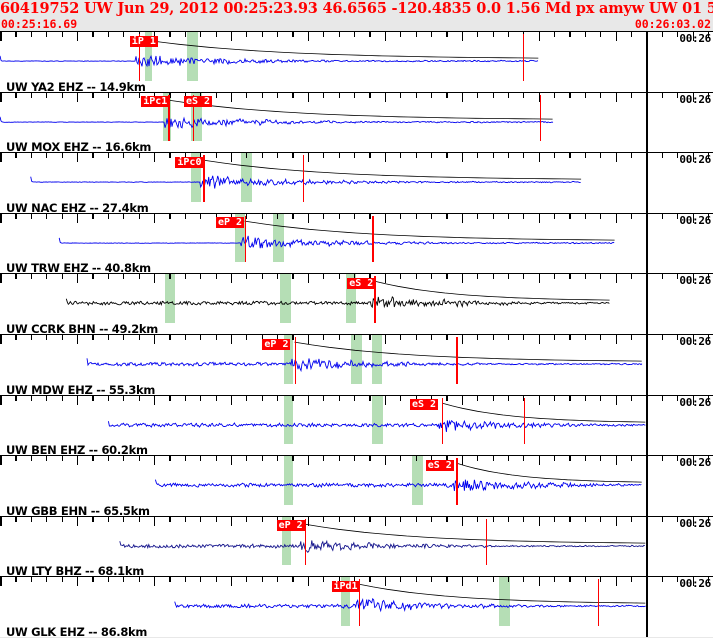 This screenshot has height=638, width=713. What do you see at coordinates (75, 570) in the screenshot?
I see `station-channel-label: UW LTY BHZ -- 68.1km` at bounding box center [75, 570].